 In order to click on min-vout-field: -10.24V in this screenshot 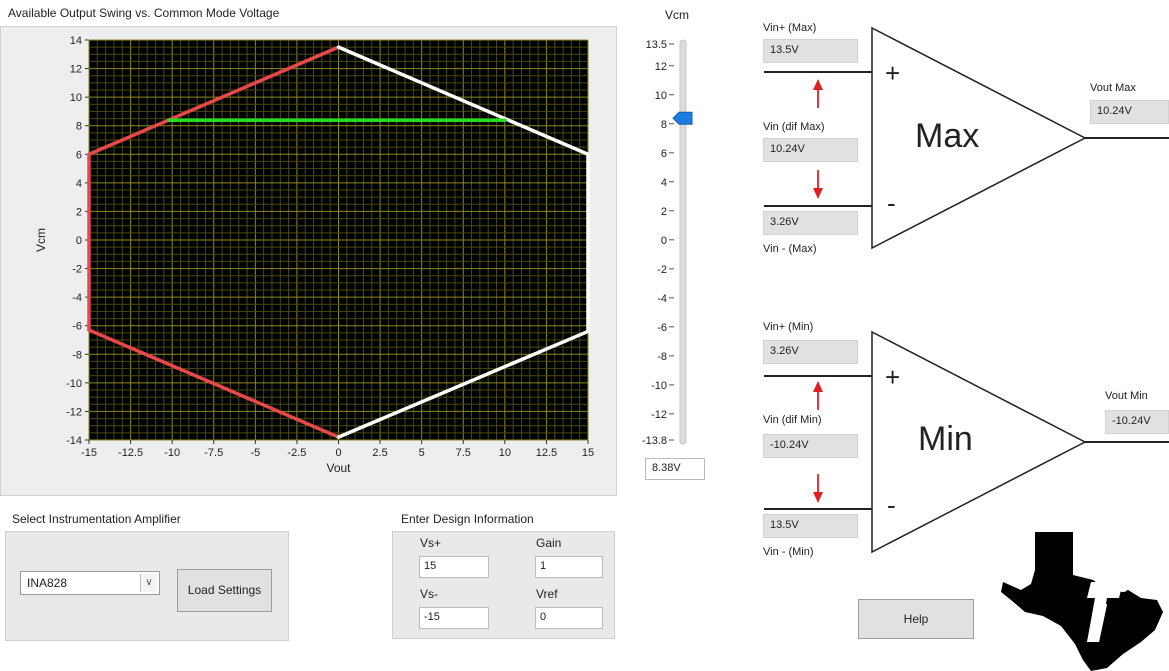, I will do `click(1137, 422)`.